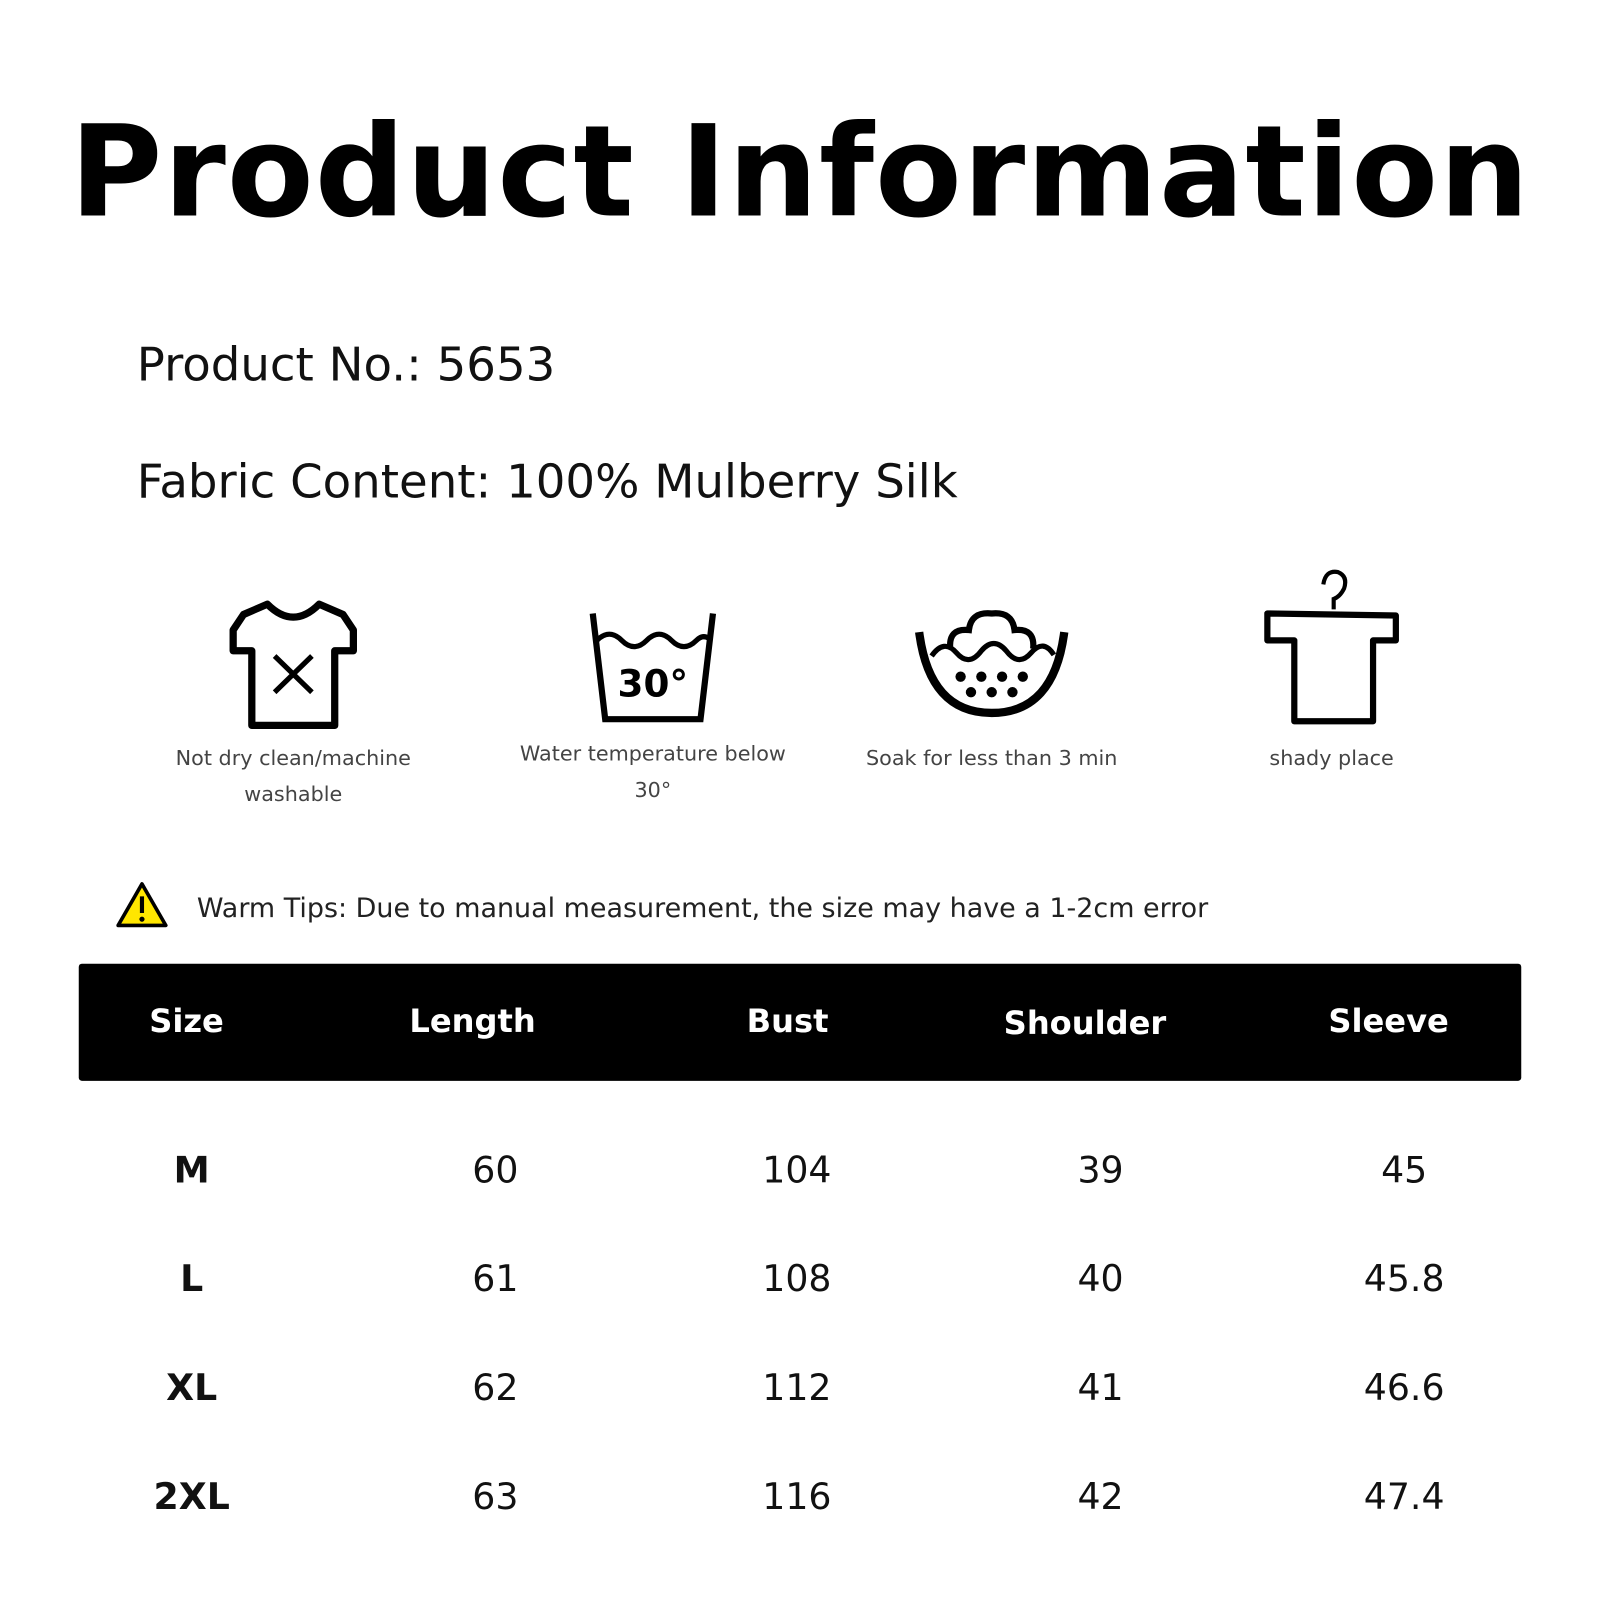 The width and height of the screenshot is (1600, 1600). I want to click on table-cell: 104, so click(797, 1171).